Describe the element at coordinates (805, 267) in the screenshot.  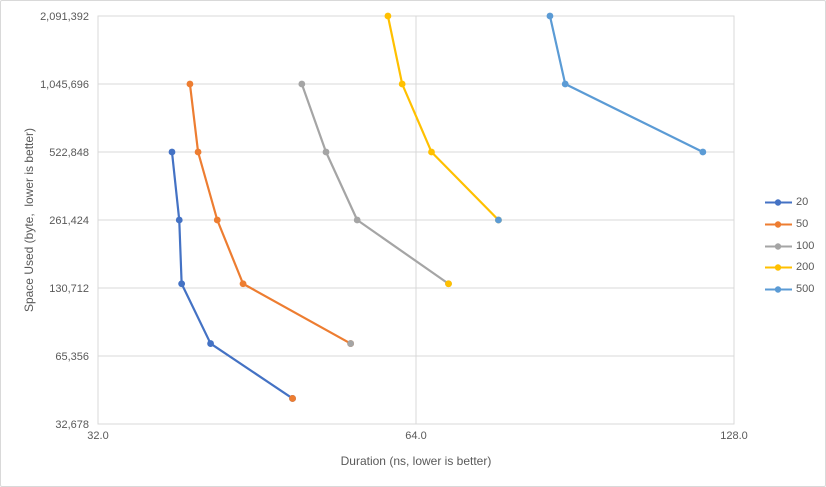
I see `legend-label: 200` at that location.